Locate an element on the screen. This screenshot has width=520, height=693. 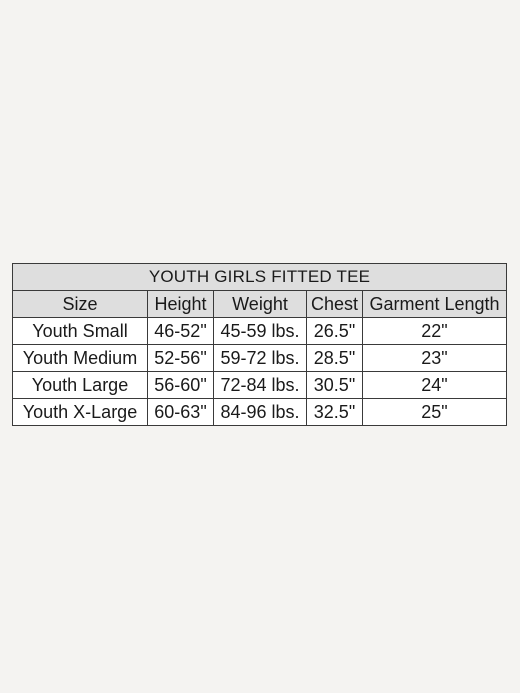
table-title-row: YOUTH GIRLS FITTED TEE is located at coordinates (259, 277).